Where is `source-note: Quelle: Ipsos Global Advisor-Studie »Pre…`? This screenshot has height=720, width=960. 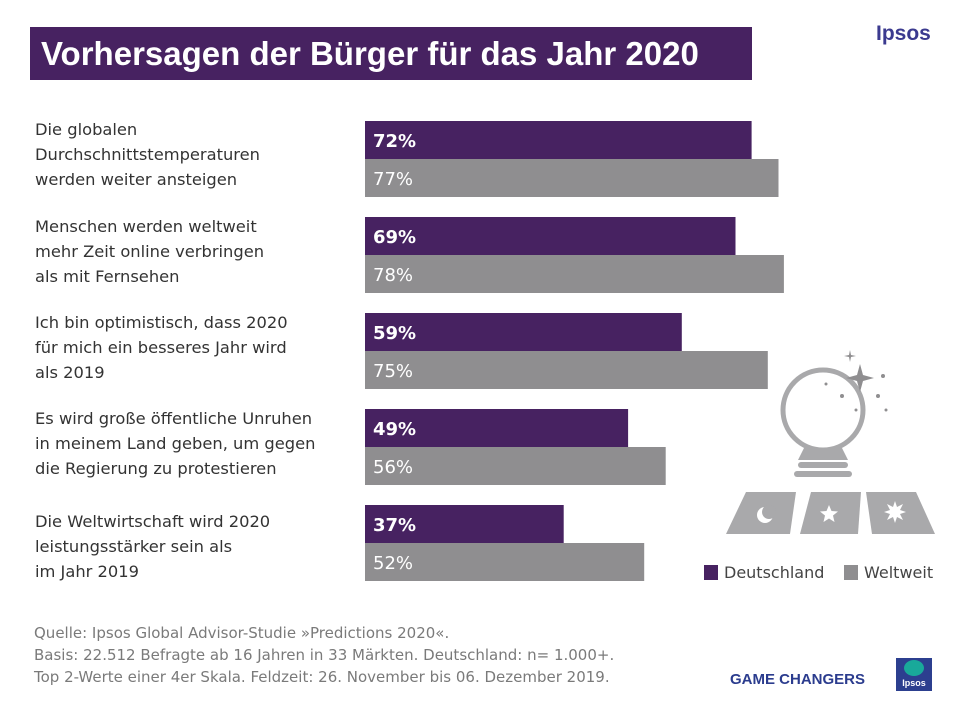 source-note: Quelle: Ipsos Global Advisor-Studie »Pre… is located at coordinates (384, 655).